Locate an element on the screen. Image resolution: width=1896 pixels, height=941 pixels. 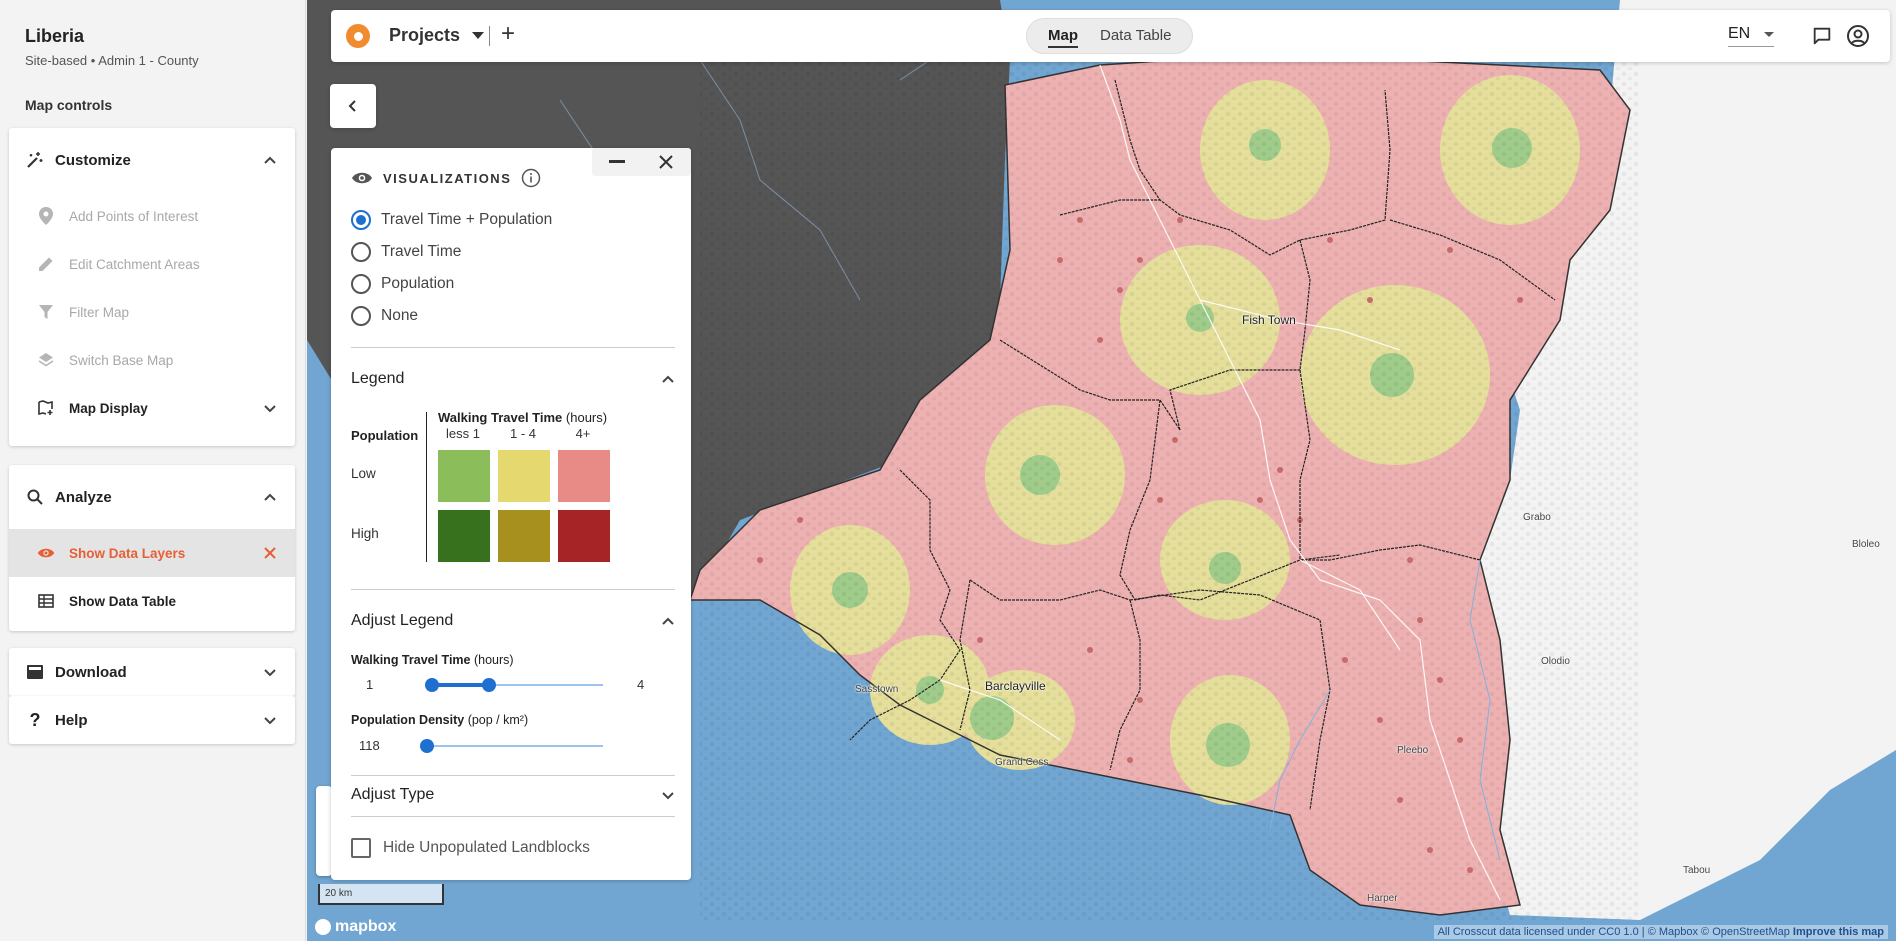
legend-swatch-low-less1 is located at coordinates (464, 476).